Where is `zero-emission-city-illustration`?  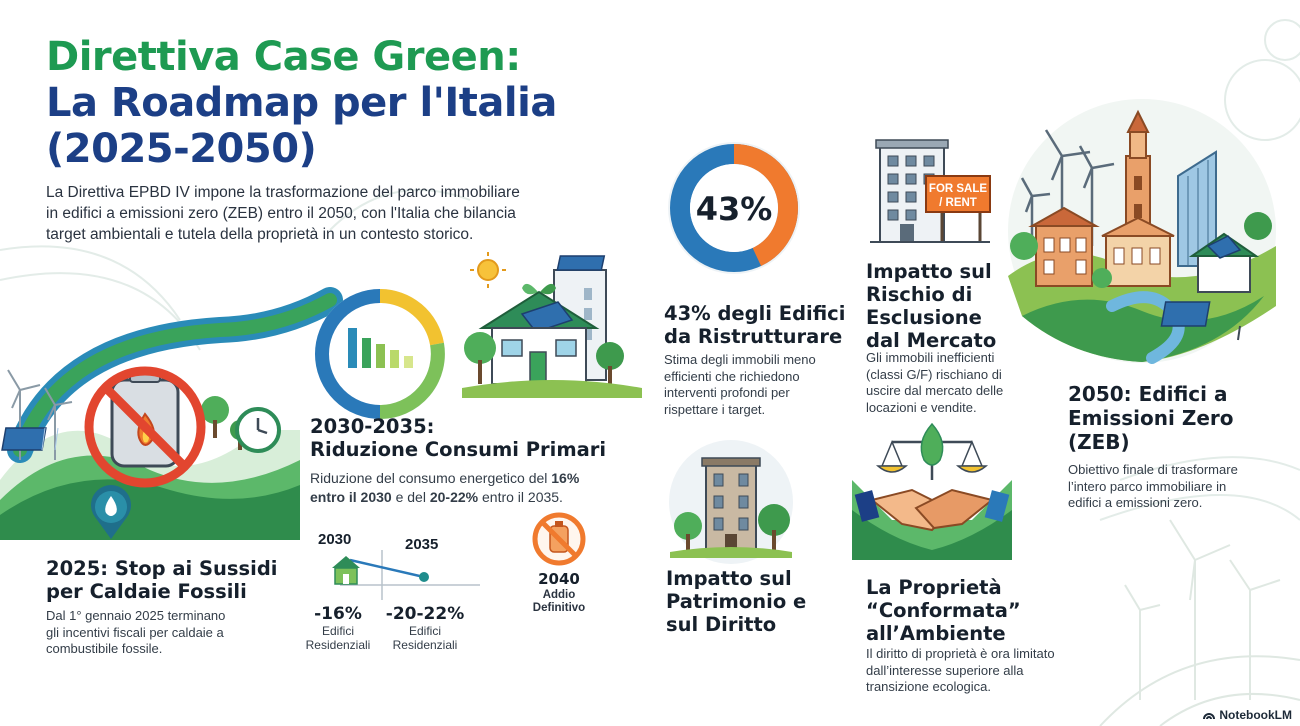 zero-emission-city-illustration is located at coordinates (1142, 231).